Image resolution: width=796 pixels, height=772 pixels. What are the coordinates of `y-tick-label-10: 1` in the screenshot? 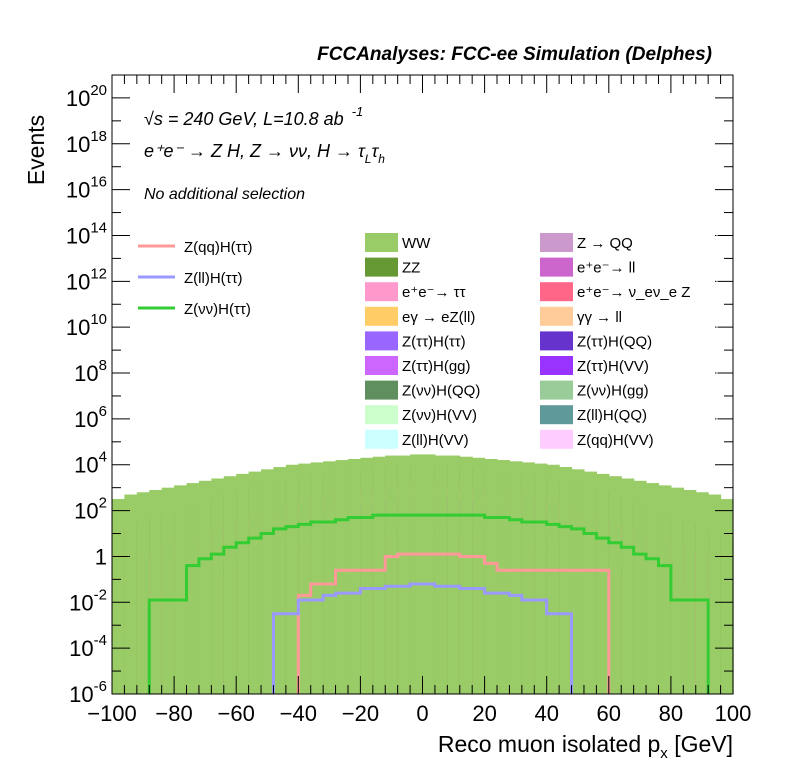 It's located at (101, 556).